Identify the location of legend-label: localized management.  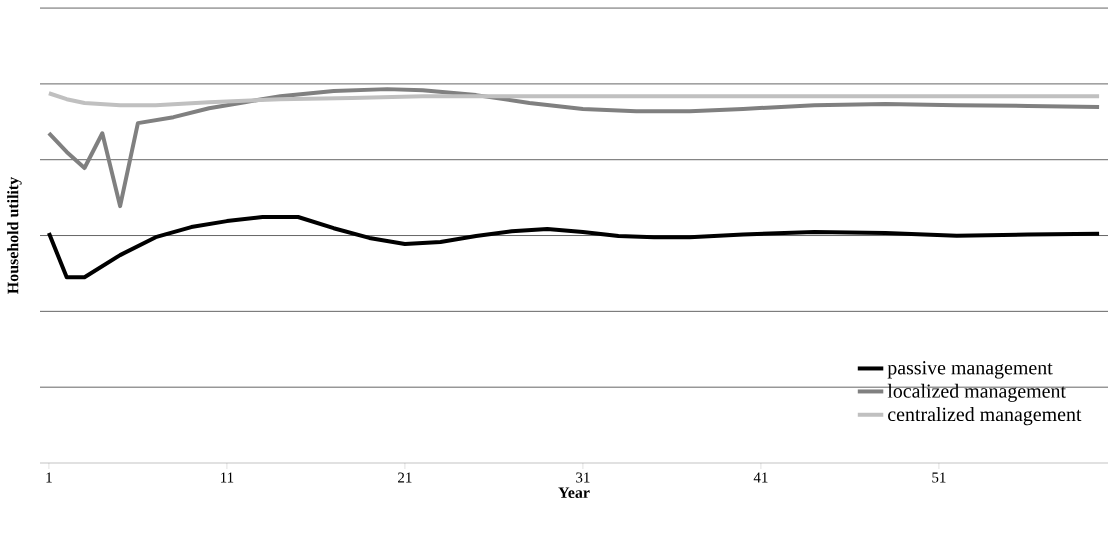
(976, 392).